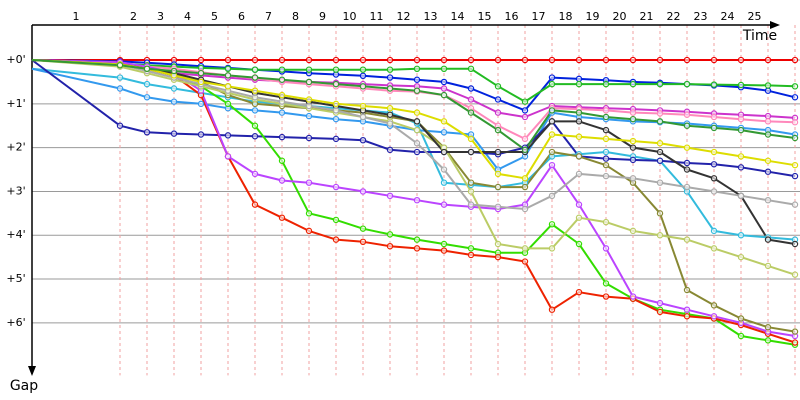 Image resolution: width=800 pixels, height=400 pixels. What do you see at coordinates (701, 16) in the screenshot?
I see `lap-label: 23` at bounding box center [701, 16].